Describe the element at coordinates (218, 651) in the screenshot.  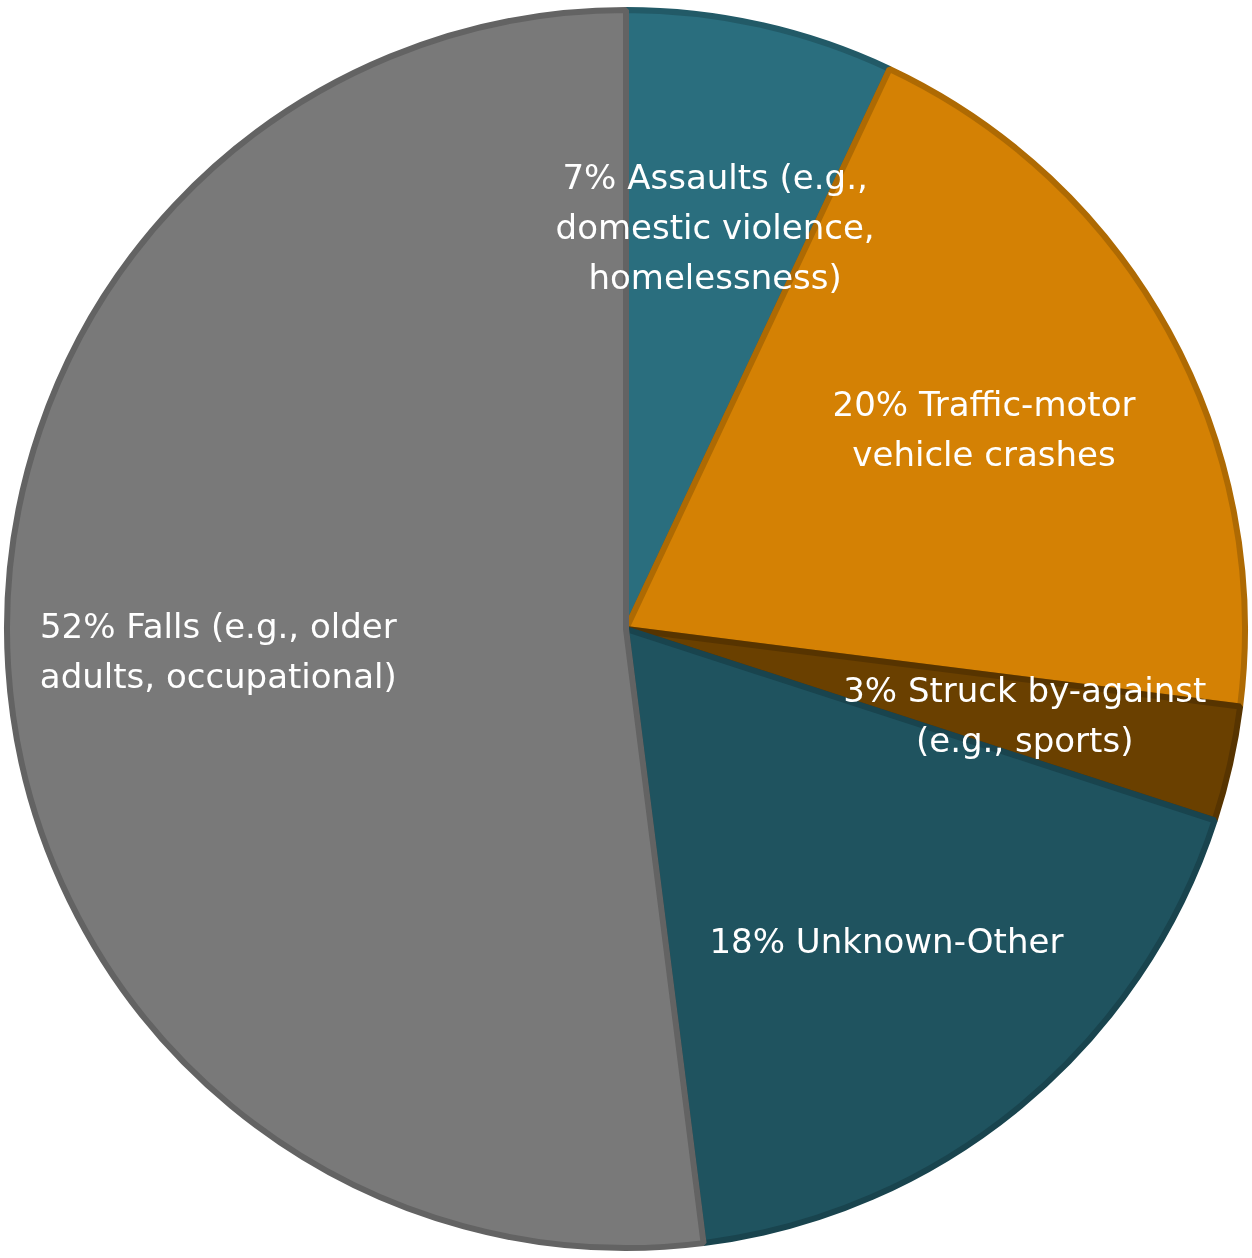
I see `slice-label: 52% Falls (e.g., older adults, occupational)` at that location.